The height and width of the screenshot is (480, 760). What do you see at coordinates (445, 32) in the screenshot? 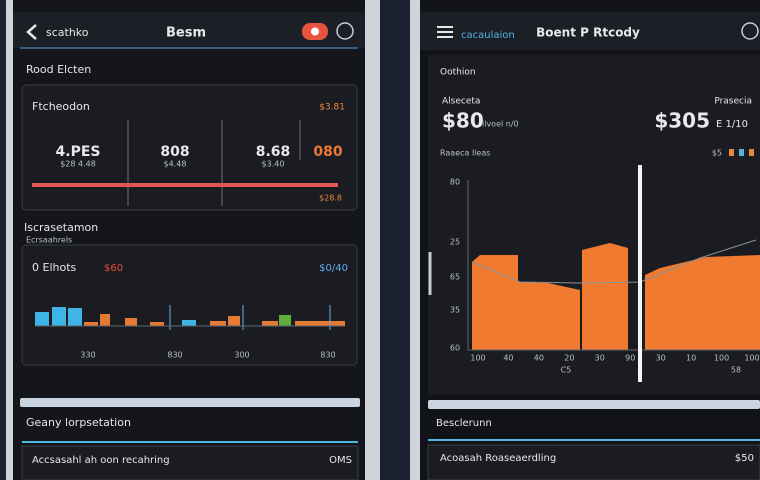
I see `menu-icon` at bounding box center [445, 32].